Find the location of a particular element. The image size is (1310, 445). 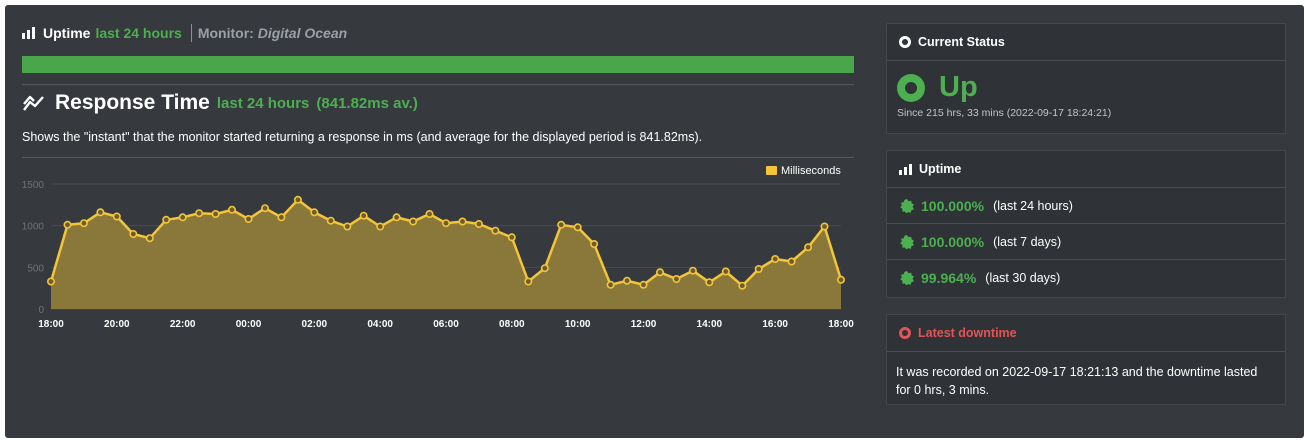

line-chart-icon is located at coordinates (33, 103).